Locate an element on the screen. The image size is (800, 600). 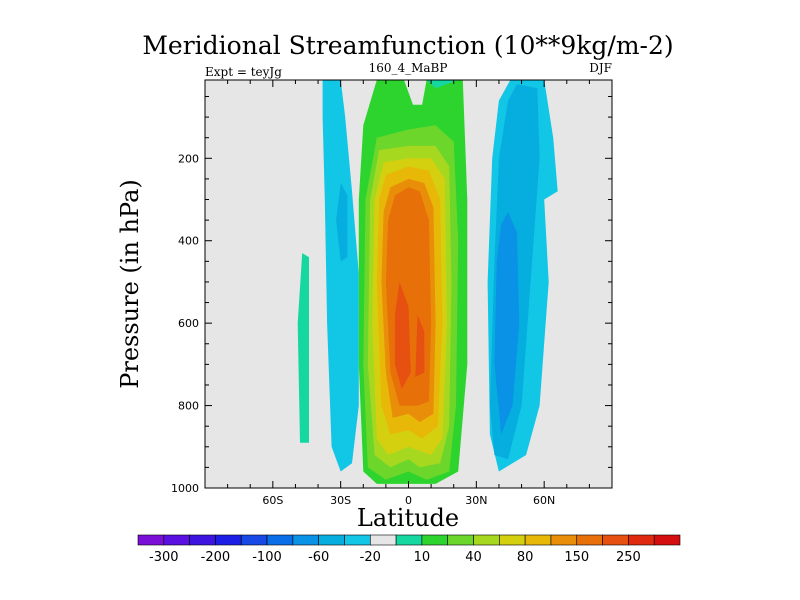
colorbar-labels: -300 -200 -100 -60 -20 10 40 80 150 250 is located at coordinates (395, 557).